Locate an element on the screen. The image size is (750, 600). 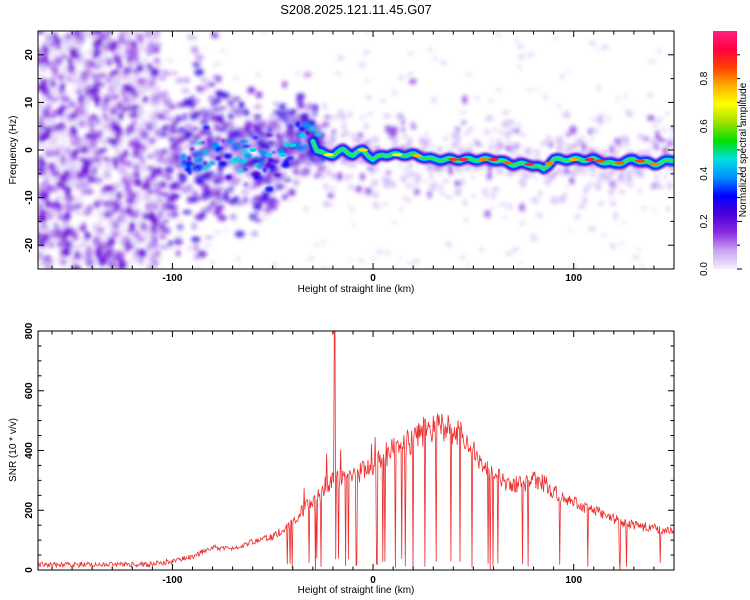
y-tick-label: 20 is located at coordinates (29, 55).